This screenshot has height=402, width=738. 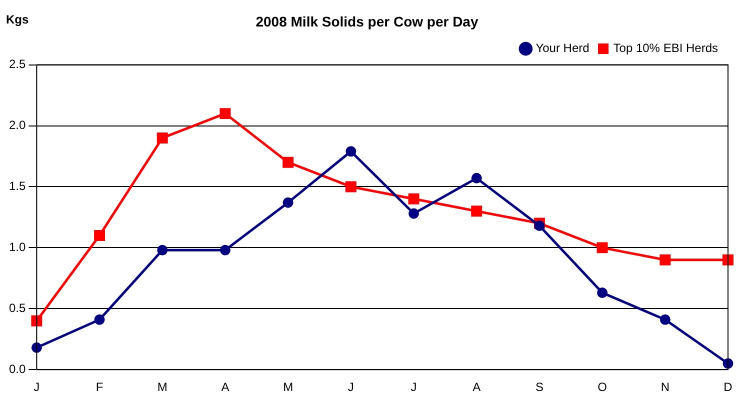 What do you see at coordinates (17, 247) in the screenshot?
I see `y-tick-label: 1.0` at bounding box center [17, 247].